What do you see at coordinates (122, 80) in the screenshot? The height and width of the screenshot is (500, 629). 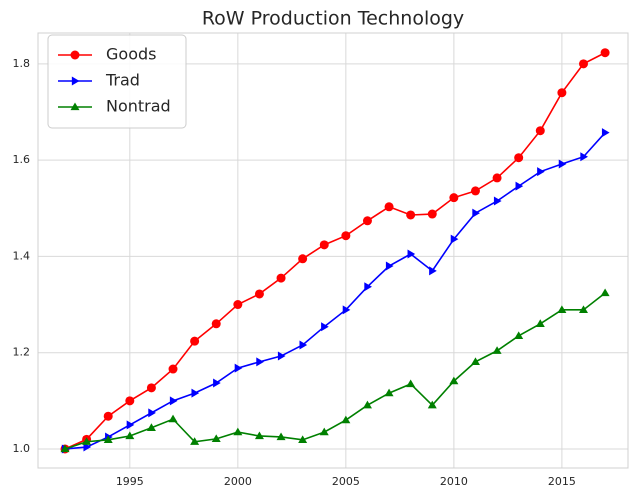 I see `legend-label: Trad` at bounding box center [122, 80].